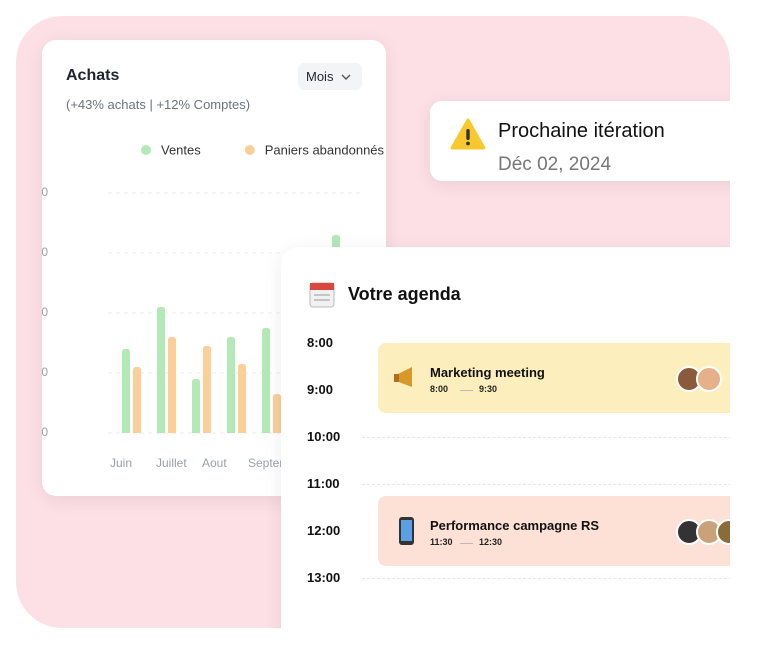 This screenshot has height=645, width=766. I want to click on hour-label: 11:00, so click(323, 483).